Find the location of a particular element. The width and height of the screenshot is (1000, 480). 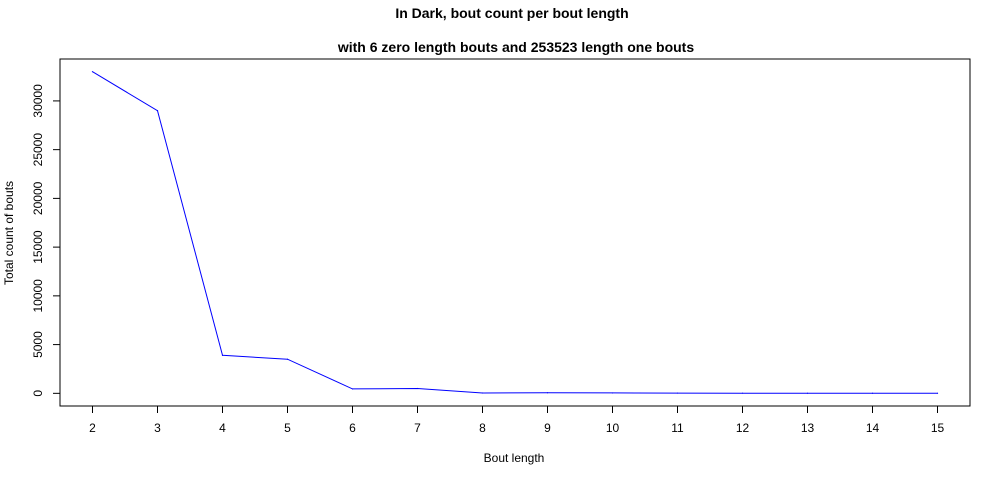

y-tick-label: 20000 is located at coordinates (38, 198).